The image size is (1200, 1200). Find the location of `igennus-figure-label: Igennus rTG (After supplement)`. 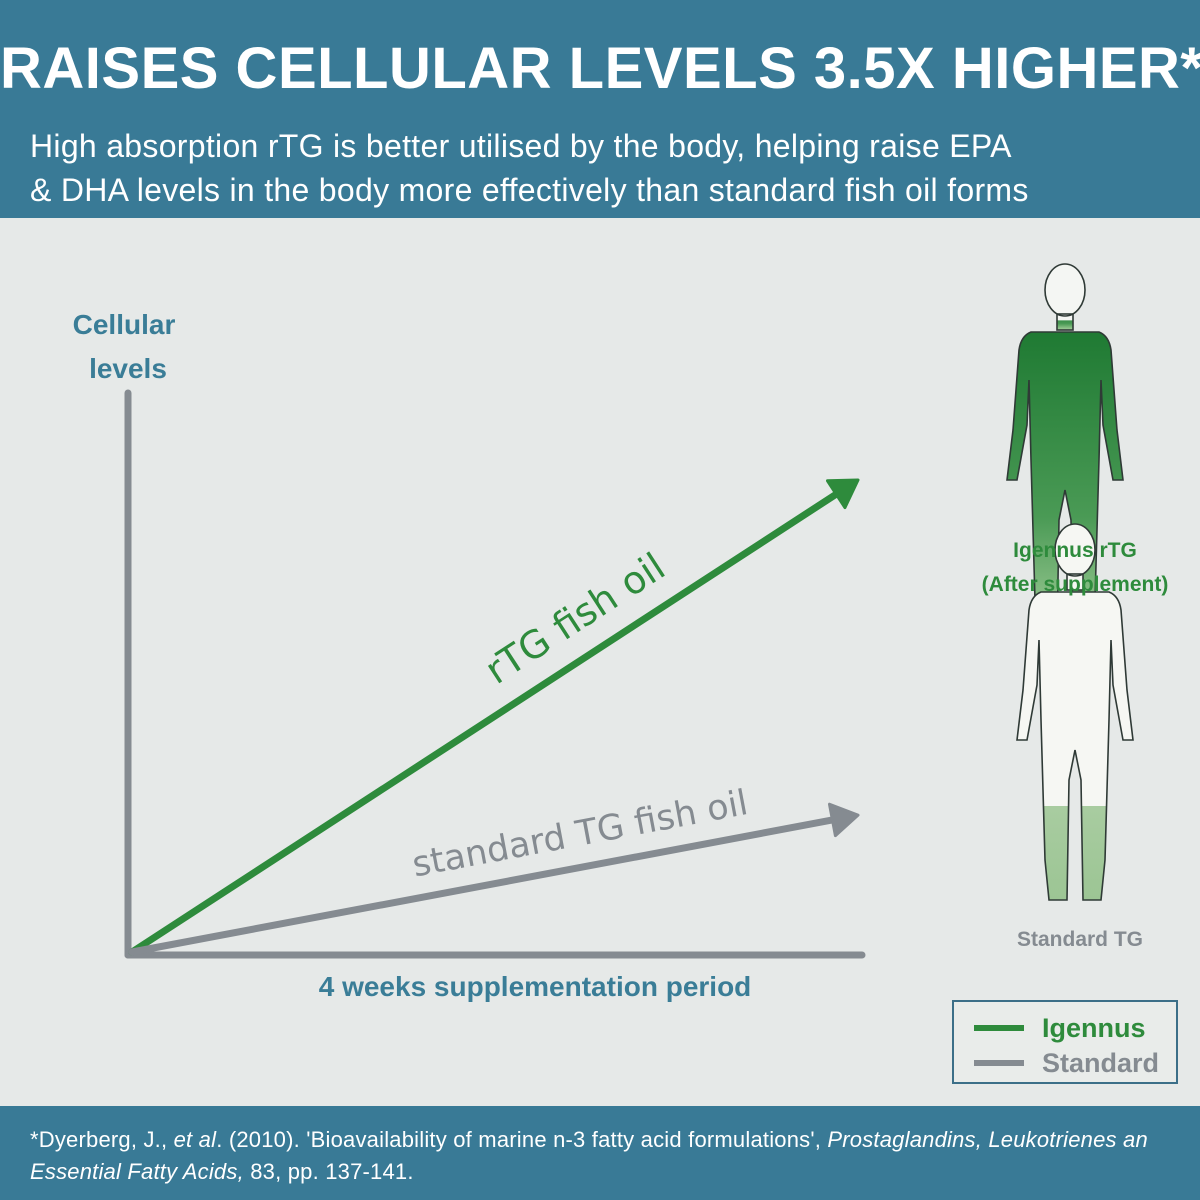

igennus-figure-label: Igennus rTG (After supplement) is located at coordinates (1075, 568).